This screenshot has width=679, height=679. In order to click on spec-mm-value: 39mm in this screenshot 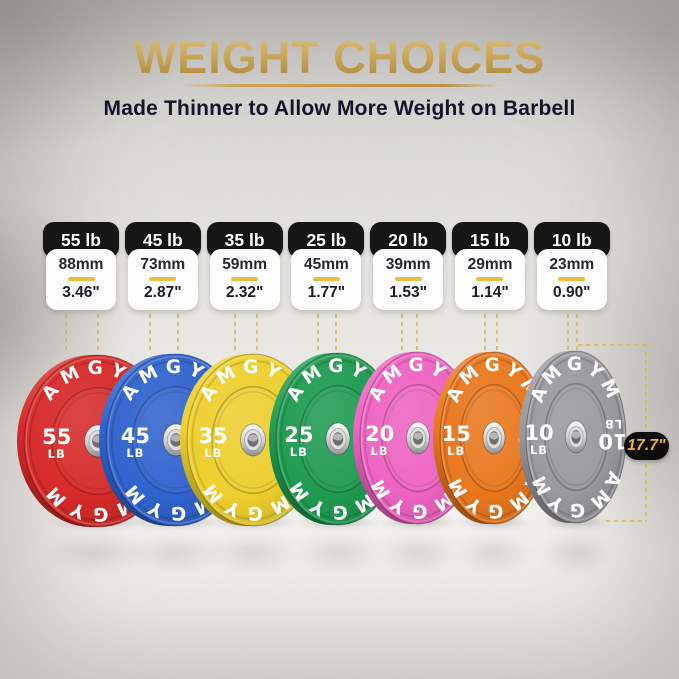, I will do `click(408, 264)`.